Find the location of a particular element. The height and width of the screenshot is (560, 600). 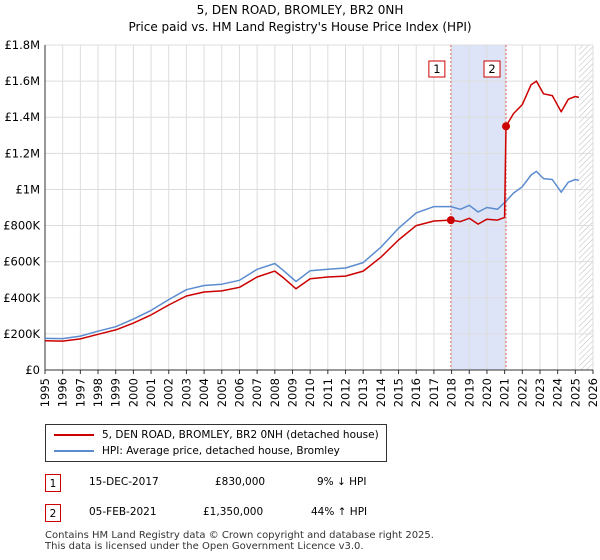

y-tick-label: £200K is located at coordinates (21, 334).